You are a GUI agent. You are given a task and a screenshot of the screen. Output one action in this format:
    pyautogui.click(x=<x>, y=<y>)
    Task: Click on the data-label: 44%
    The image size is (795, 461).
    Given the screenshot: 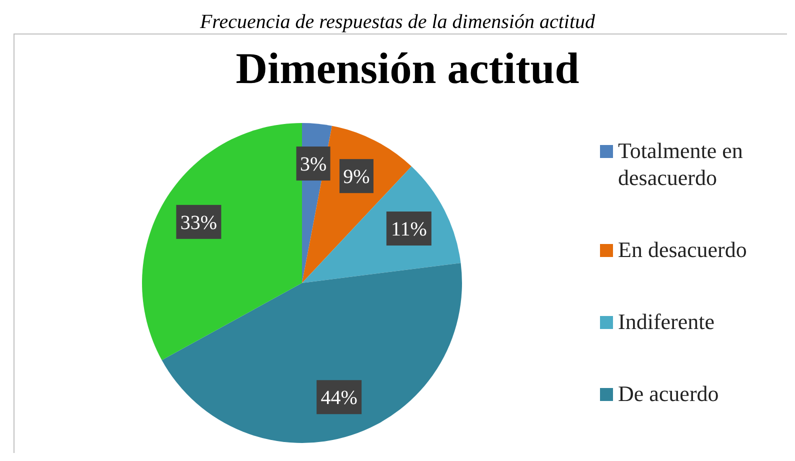 What is the action you would take?
    pyautogui.click(x=339, y=398)
    